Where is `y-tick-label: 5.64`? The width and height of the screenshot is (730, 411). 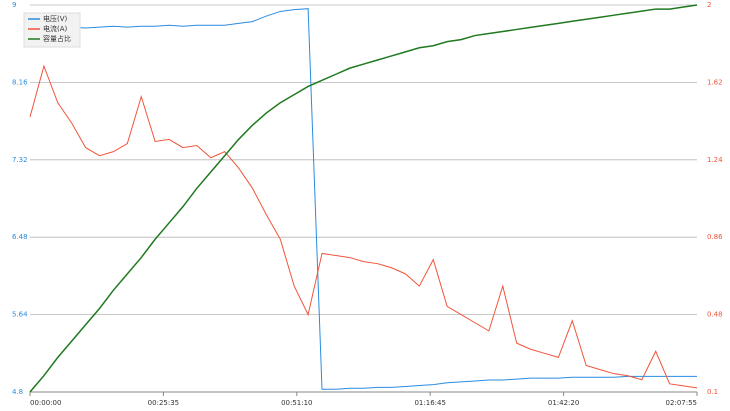
y-tick-label: 5.64 is located at coordinates (20, 315).